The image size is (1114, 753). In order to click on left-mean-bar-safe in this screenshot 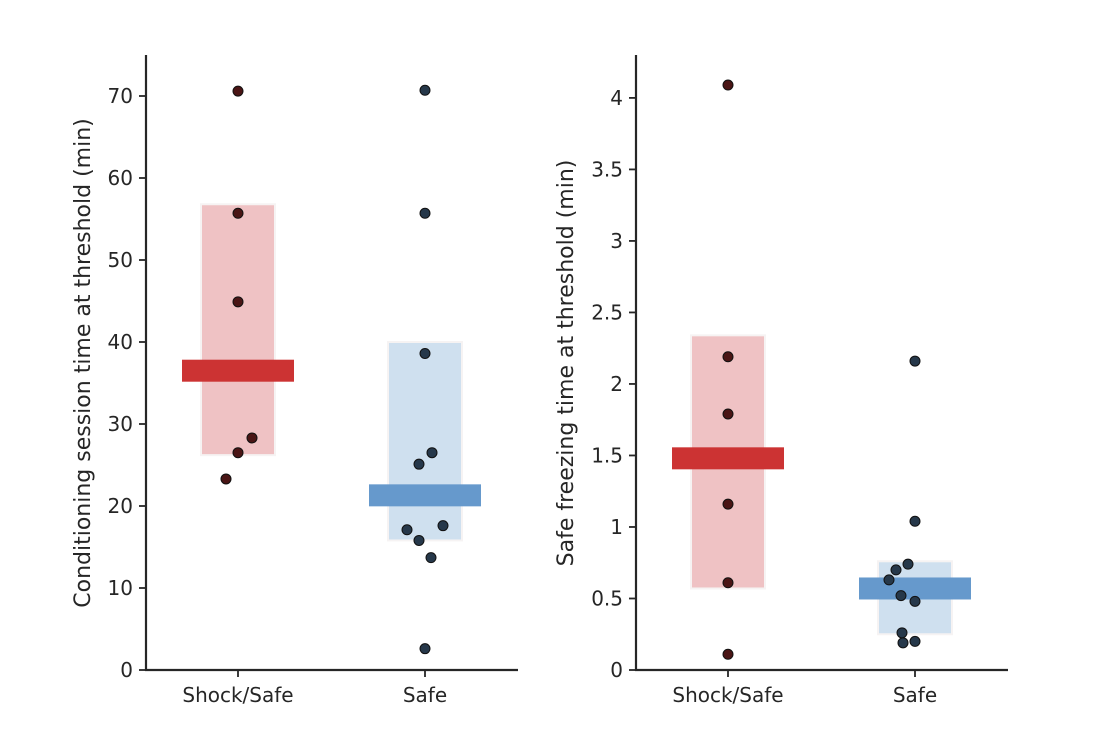, I will do `click(425, 495)`.